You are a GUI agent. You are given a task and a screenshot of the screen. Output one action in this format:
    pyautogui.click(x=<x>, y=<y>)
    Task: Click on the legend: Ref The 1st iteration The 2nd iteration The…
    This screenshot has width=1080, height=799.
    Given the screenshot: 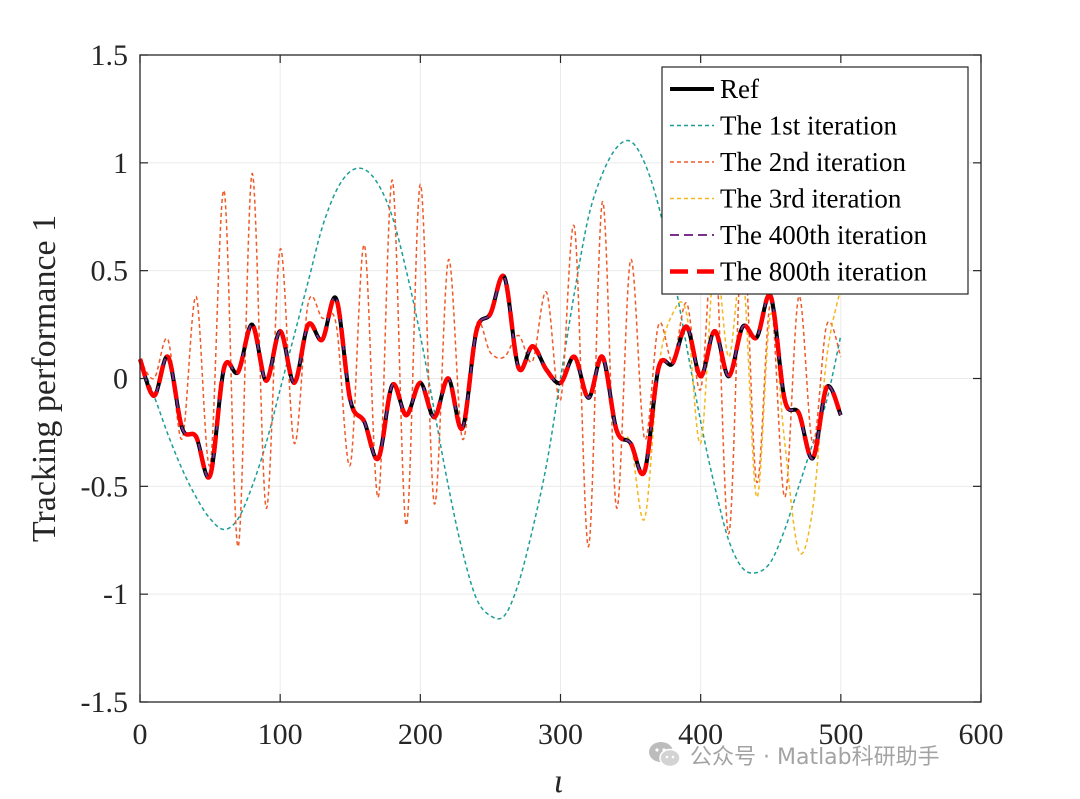 What is the action you would take?
    pyautogui.click(x=815, y=180)
    